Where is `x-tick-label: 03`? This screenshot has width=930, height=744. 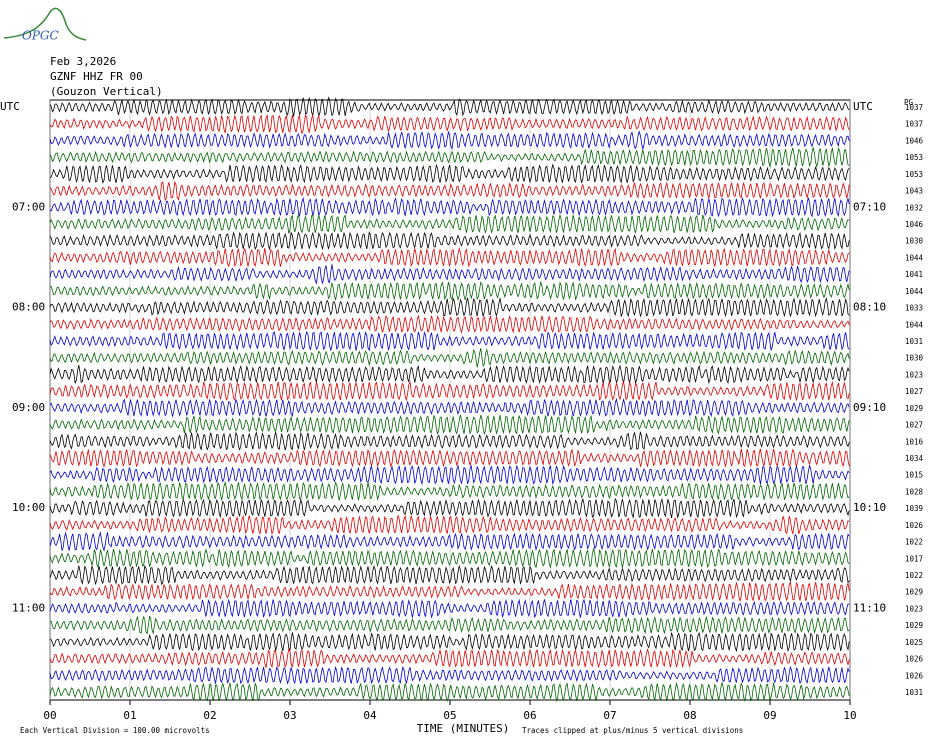 x-tick-label: 03 is located at coordinates (289, 715).